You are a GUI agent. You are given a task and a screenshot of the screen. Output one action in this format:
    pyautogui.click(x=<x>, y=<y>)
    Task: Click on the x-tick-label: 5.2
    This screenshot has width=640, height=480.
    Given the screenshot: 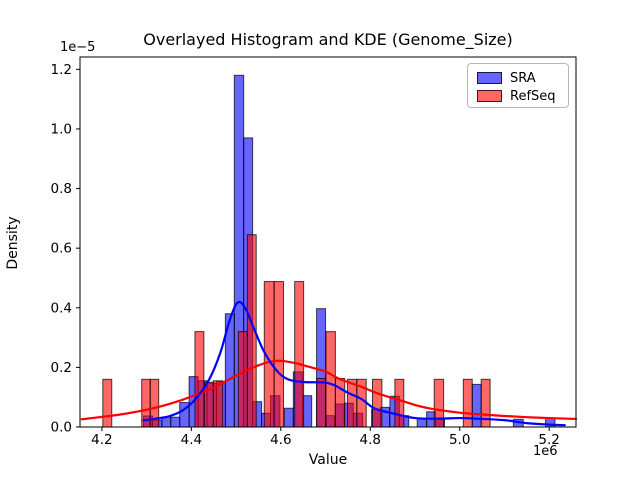 What is the action you would take?
    pyautogui.click(x=548, y=440)
    